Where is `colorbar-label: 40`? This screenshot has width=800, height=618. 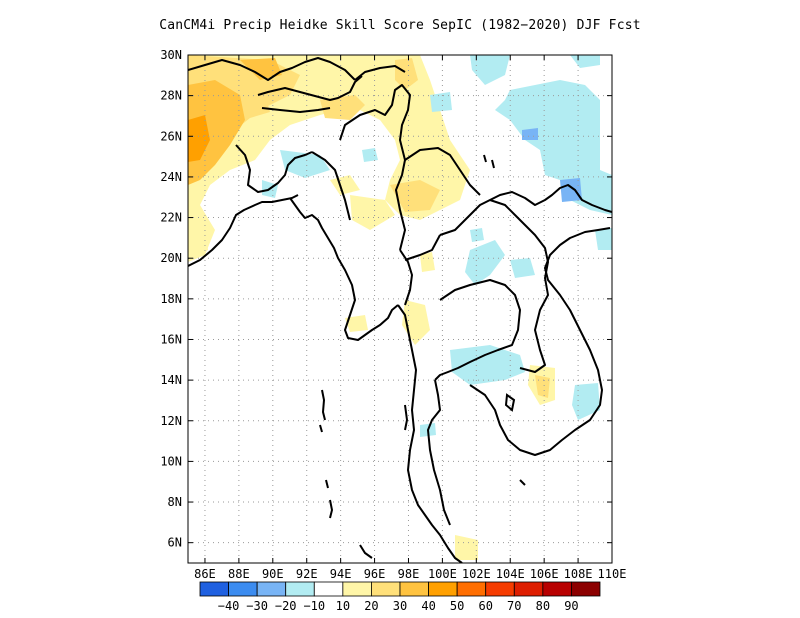 colorbar-label: 40 is located at coordinates (428, 606).